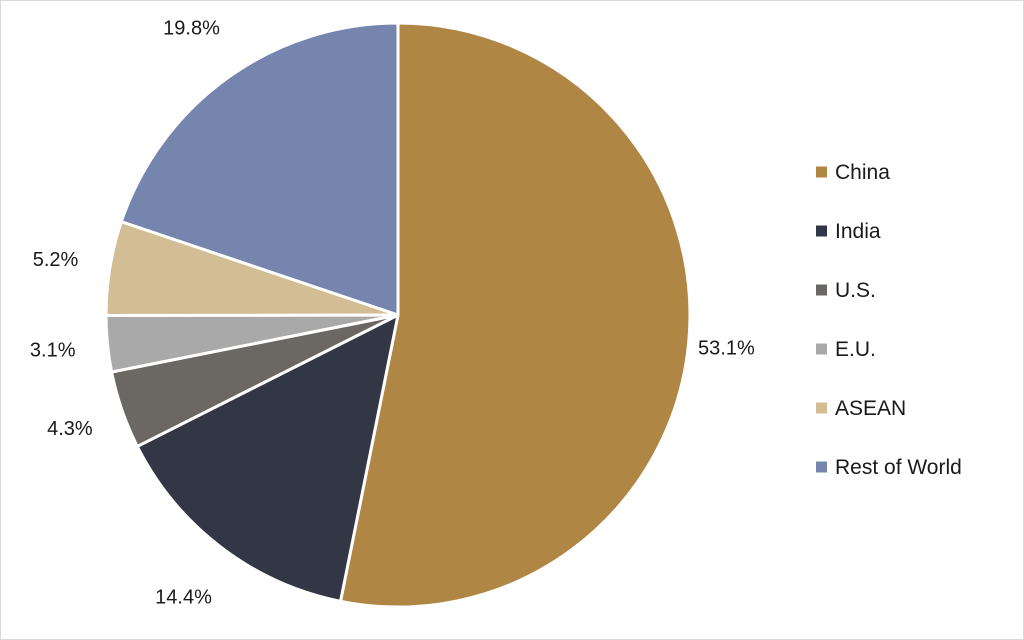 Image resolution: width=1024 pixels, height=640 pixels. Describe the element at coordinates (821, 349) in the screenshot. I see `legend-swatch-e-u` at that location.